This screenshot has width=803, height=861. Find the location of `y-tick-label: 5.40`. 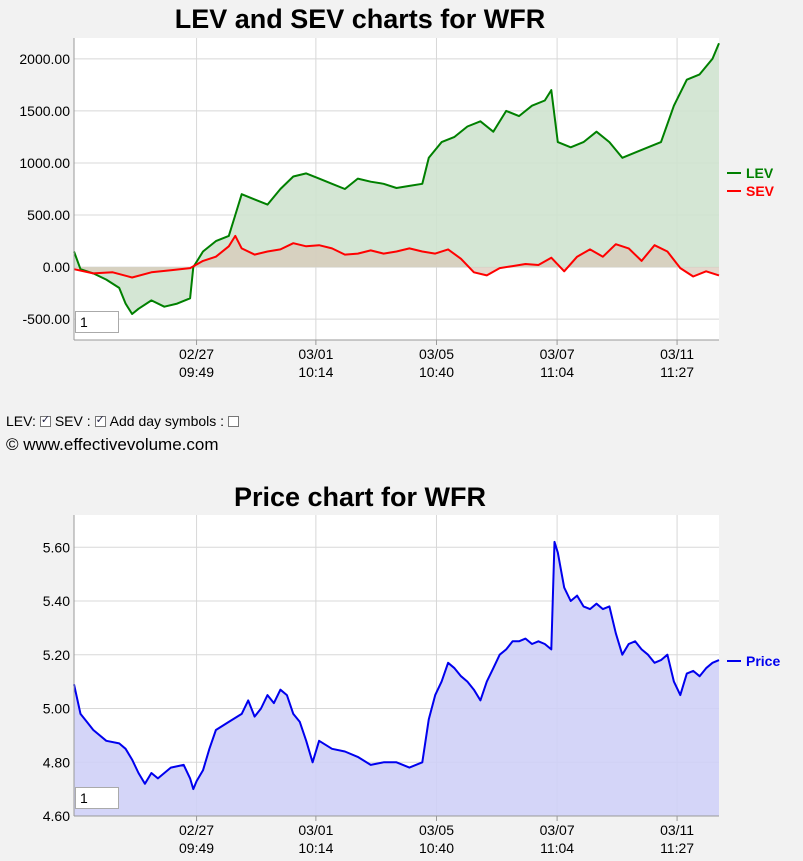

y-tick-label: 5.40 is located at coordinates (56, 601).